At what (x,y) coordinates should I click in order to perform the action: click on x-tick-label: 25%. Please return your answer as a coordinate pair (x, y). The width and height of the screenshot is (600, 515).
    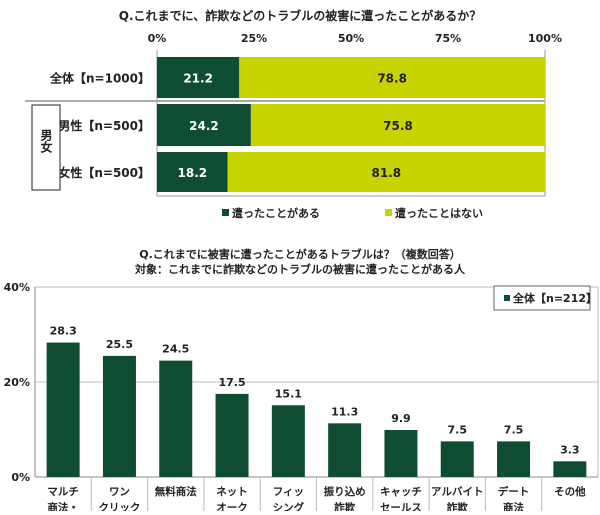
    Looking at the image, I should click on (254, 38).